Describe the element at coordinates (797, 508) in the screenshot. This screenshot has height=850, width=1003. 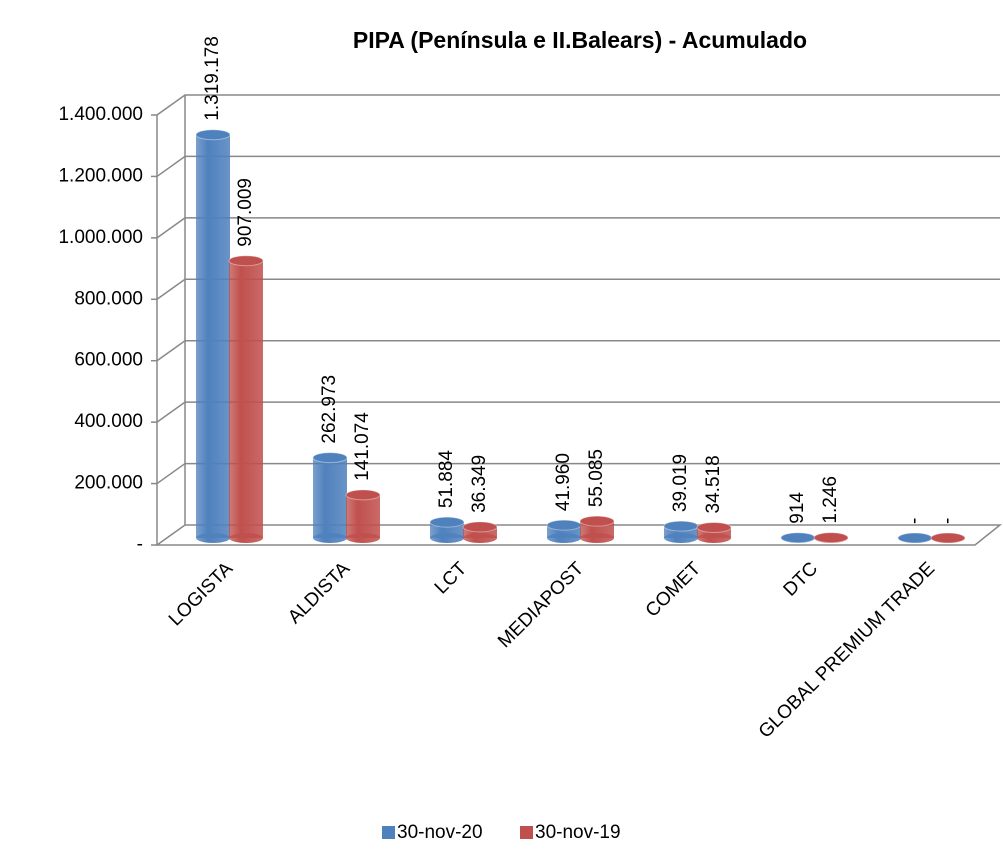
I see `value-label: 914` at that location.